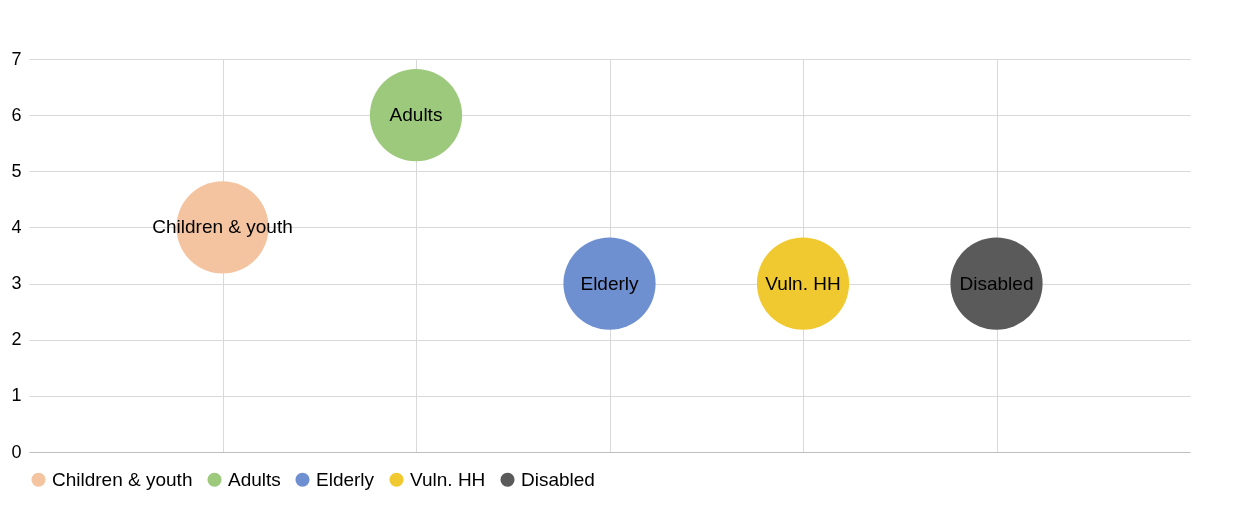  Describe the element at coordinates (16, 339) in the screenshot. I see `y-tick-label: 2` at that location.